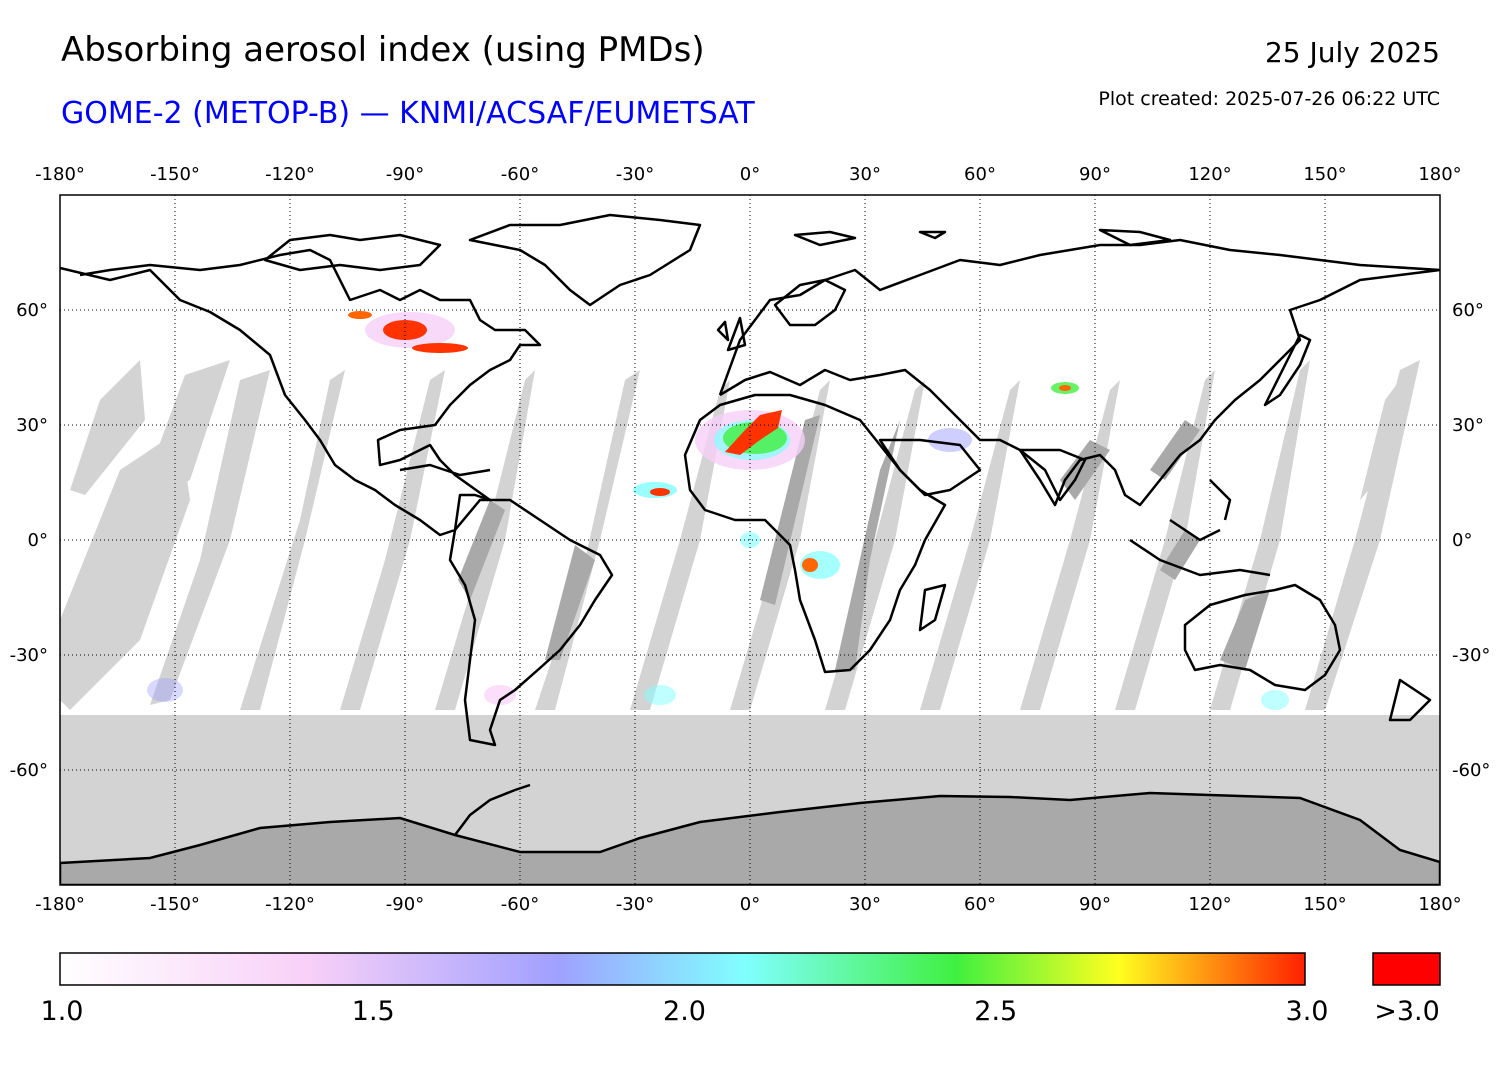 The image size is (1500, 1065). I want to click on europe-asia-coast, so click(1079, 372).